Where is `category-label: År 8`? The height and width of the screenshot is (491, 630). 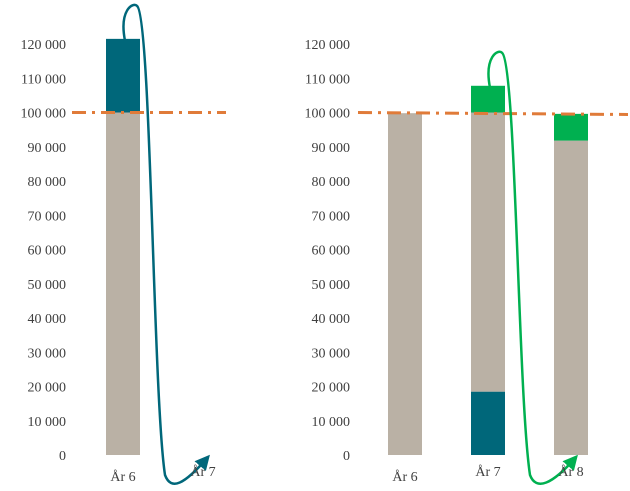 category-label: År 8 is located at coordinates (570, 472).